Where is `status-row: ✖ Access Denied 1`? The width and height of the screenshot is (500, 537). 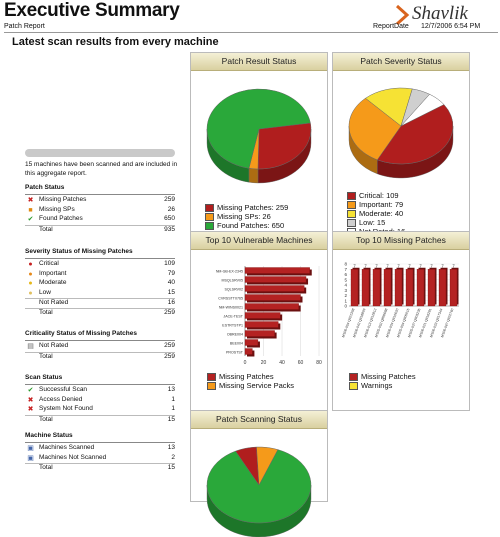
status-row: ✖ Access Denied 1 is located at coordinates (100, 400).